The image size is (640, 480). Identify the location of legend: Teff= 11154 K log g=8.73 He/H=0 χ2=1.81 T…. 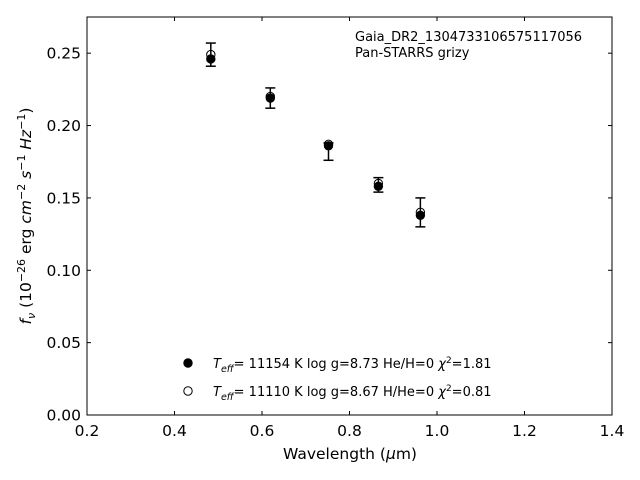
(337, 379).